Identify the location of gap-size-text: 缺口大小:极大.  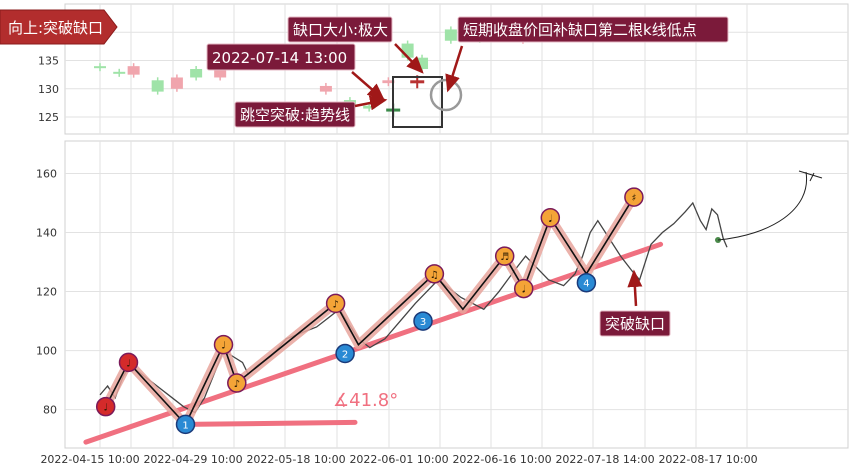
(340, 30).